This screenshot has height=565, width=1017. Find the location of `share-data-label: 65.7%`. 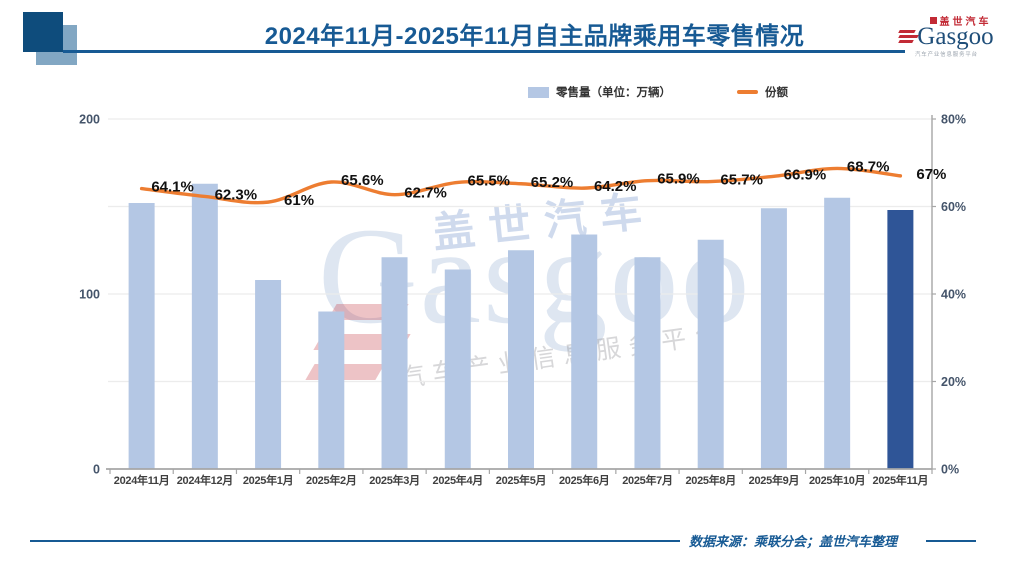

share-data-label: 65.7% is located at coordinates (741, 180).